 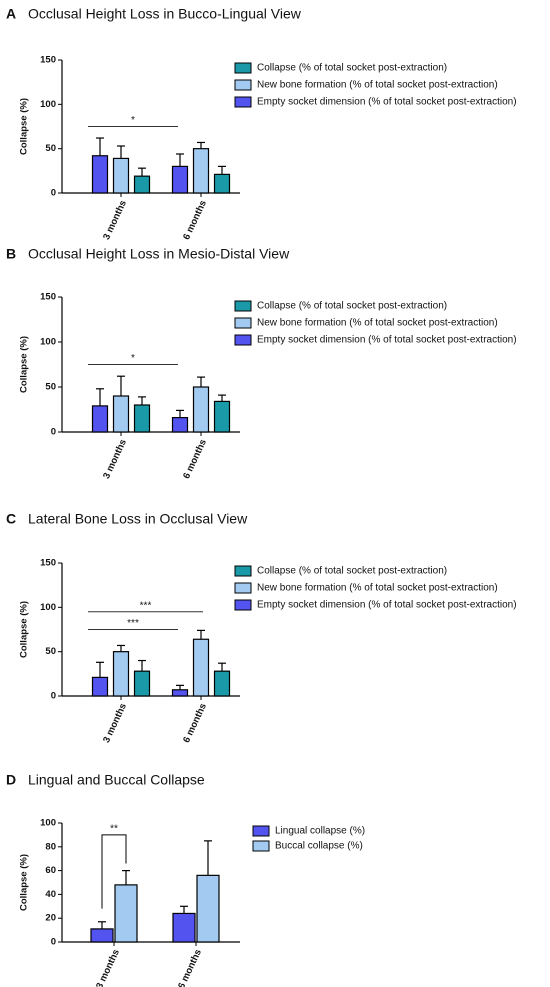 I want to click on y-tick-label: 80, so click(x=50, y=846).